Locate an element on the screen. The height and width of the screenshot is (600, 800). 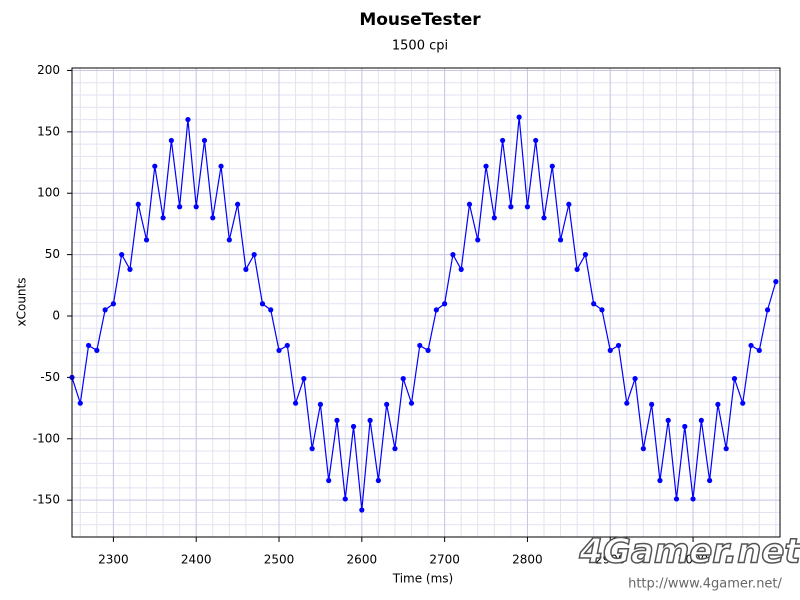
watermark-url: http://www.4gamer.net/ is located at coordinates (705, 584).